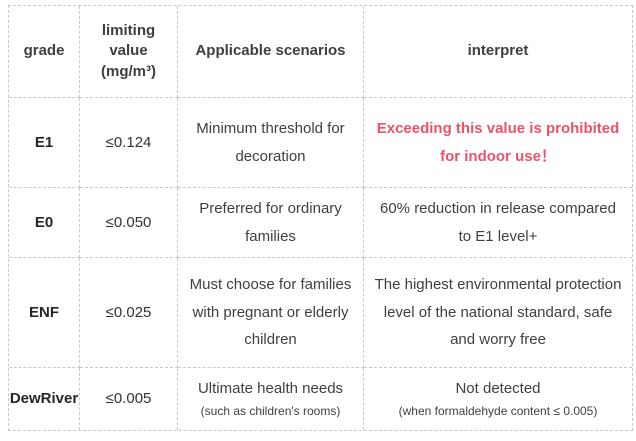 The height and width of the screenshot is (441, 636). What do you see at coordinates (129, 143) in the screenshot?
I see `cell-limit-e1: ≤0.124` at bounding box center [129, 143].